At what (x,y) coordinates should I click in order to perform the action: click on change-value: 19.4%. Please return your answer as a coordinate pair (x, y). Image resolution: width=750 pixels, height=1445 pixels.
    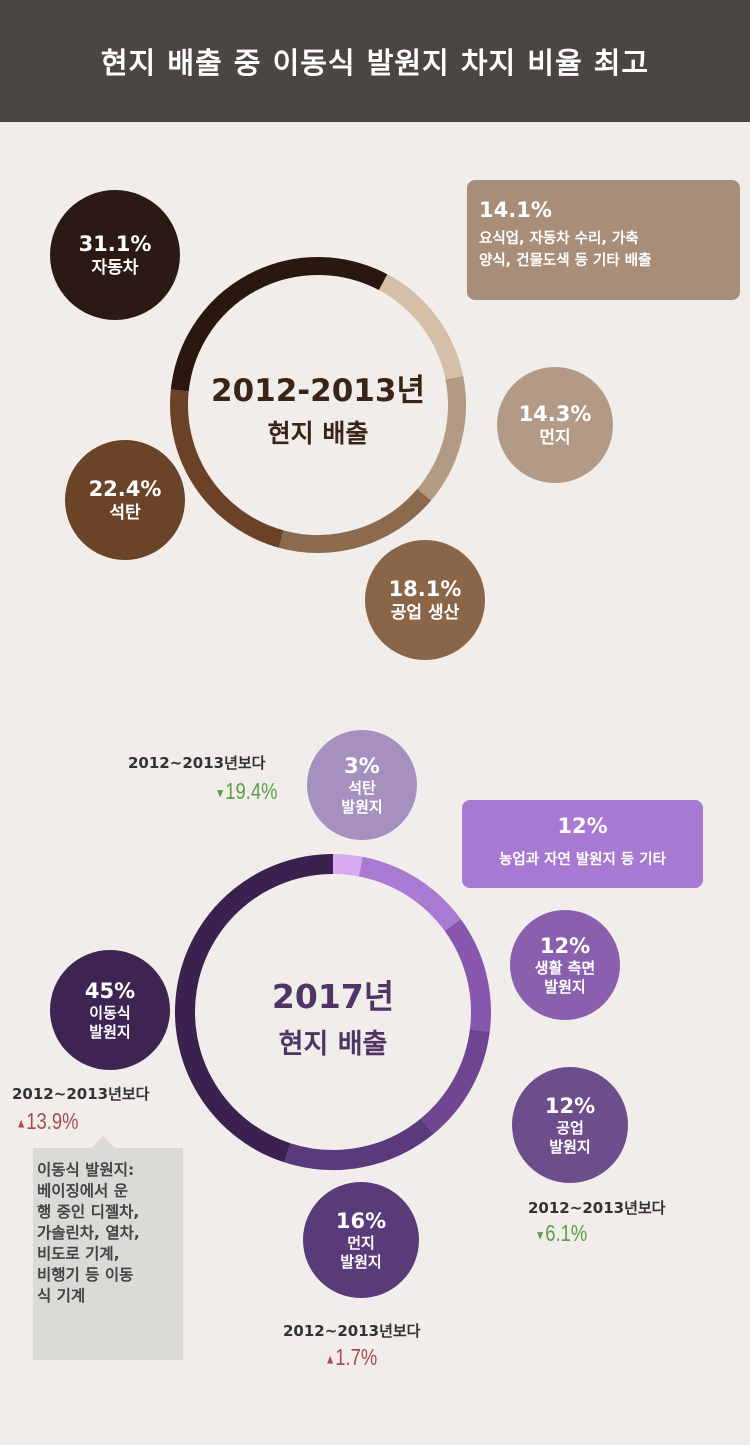
    Looking at the image, I should click on (251, 791).